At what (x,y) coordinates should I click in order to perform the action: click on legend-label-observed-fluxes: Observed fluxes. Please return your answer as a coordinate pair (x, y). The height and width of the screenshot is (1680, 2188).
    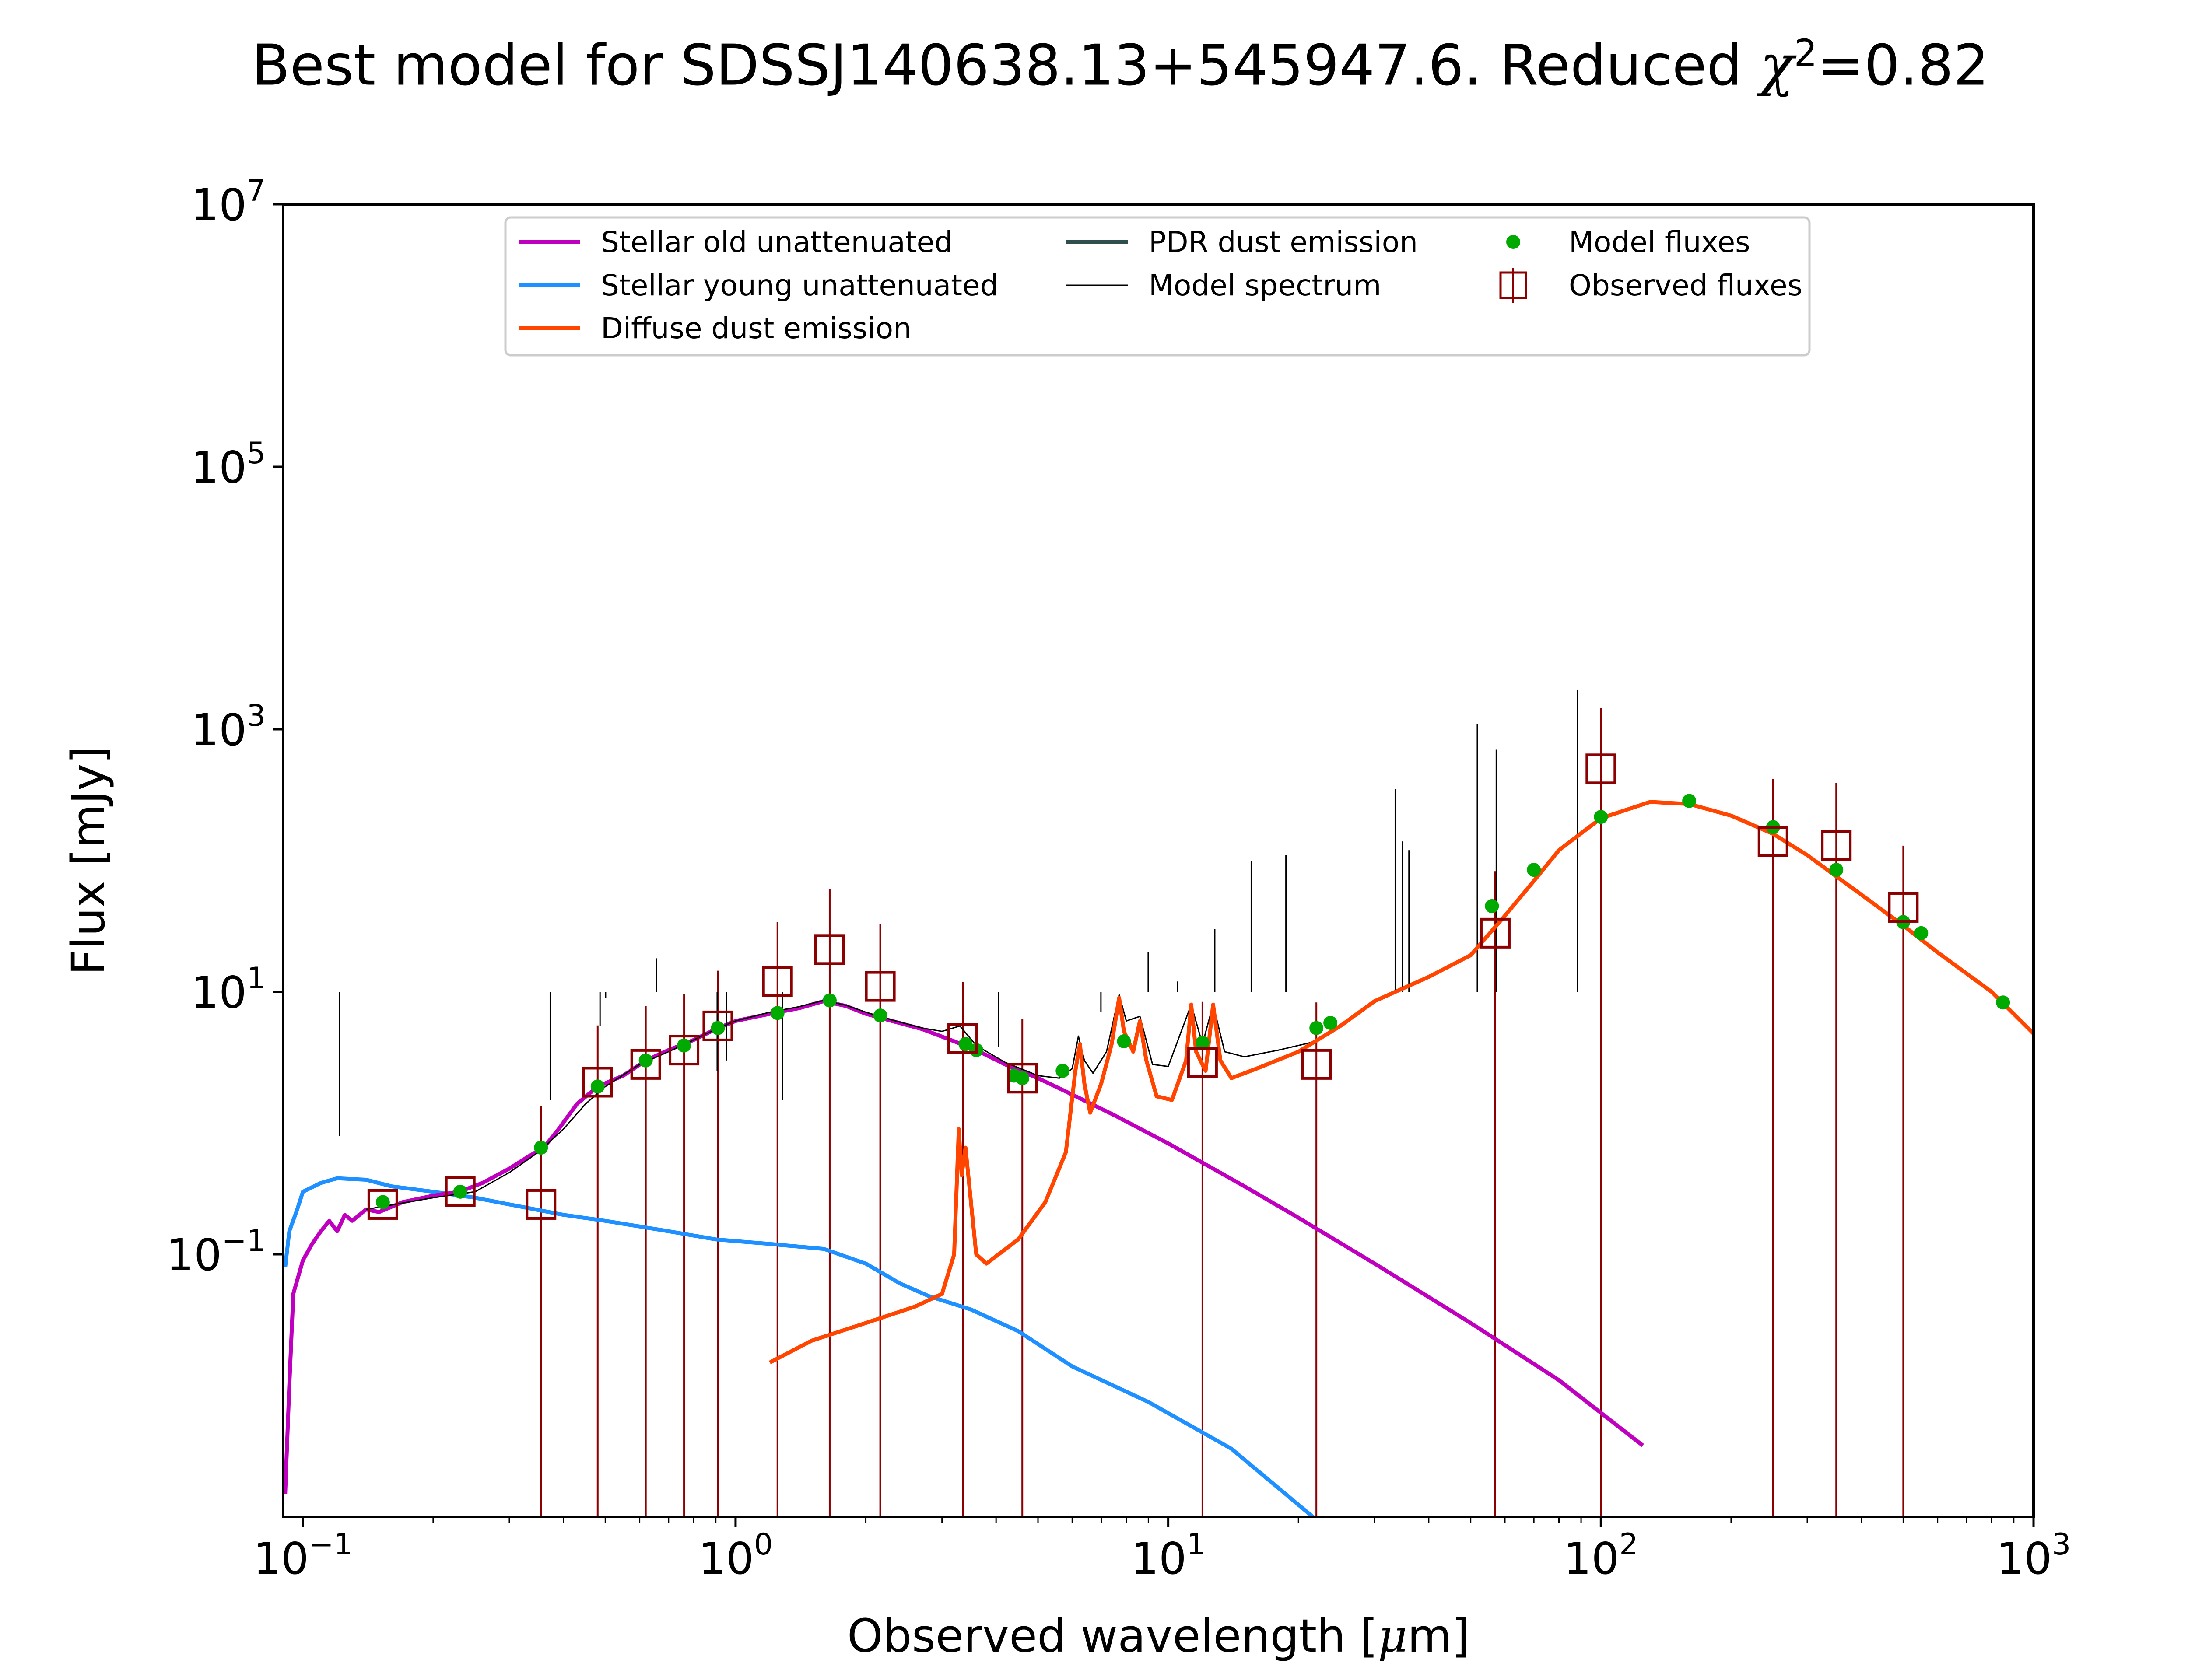
    Looking at the image, I should click on (1686, 285).